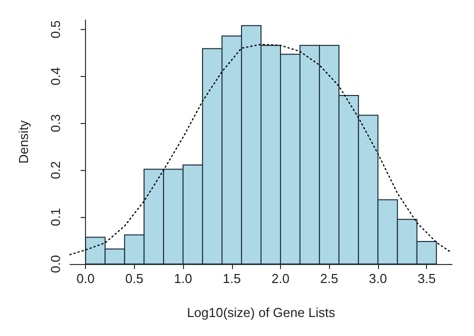 Image resolution: width=474 pixels, height=336 pixels. What do you see at coordinates (85, 278) in the screenshot?
I see `x-tick-label: 0.0` at bounding box center [85, 278].